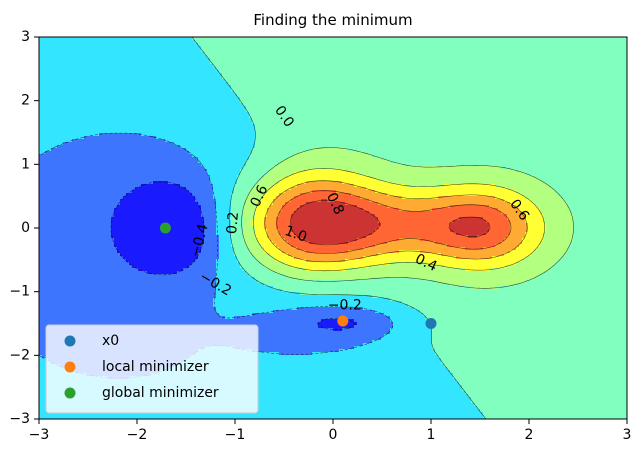 The width and height of the screenshot is (644, 456). I want to click on y-tick-label-6: 3, so click(25, 37).